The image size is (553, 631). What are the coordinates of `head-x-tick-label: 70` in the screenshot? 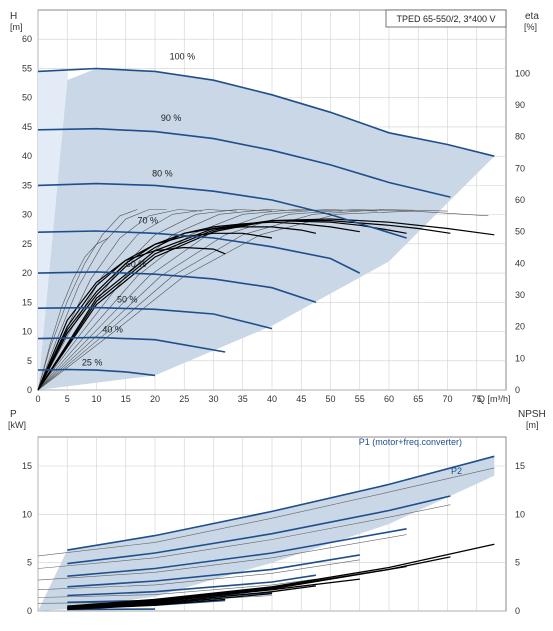 It's located at (447, 399).